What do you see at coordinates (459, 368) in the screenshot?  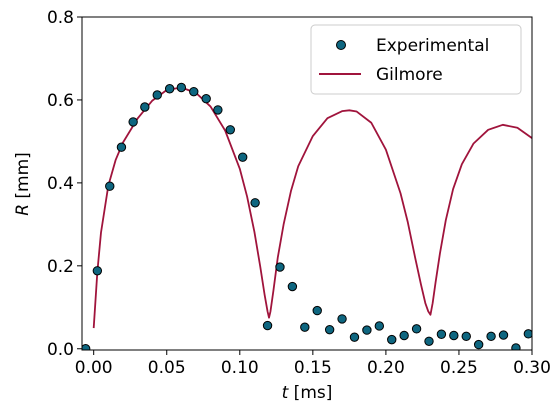 I see `x-tick-label: 0.25` at bounding box center [459, 368].